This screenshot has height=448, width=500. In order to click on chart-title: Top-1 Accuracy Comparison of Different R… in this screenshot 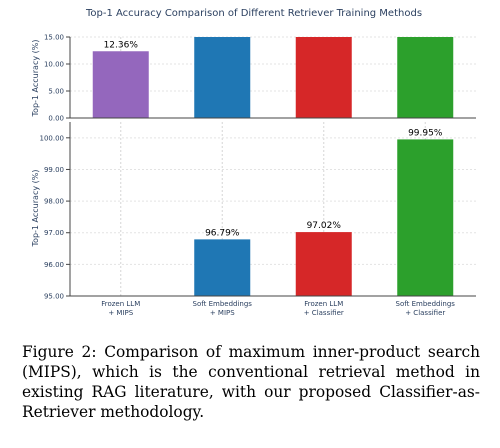, I will do `click(253, 13)`.